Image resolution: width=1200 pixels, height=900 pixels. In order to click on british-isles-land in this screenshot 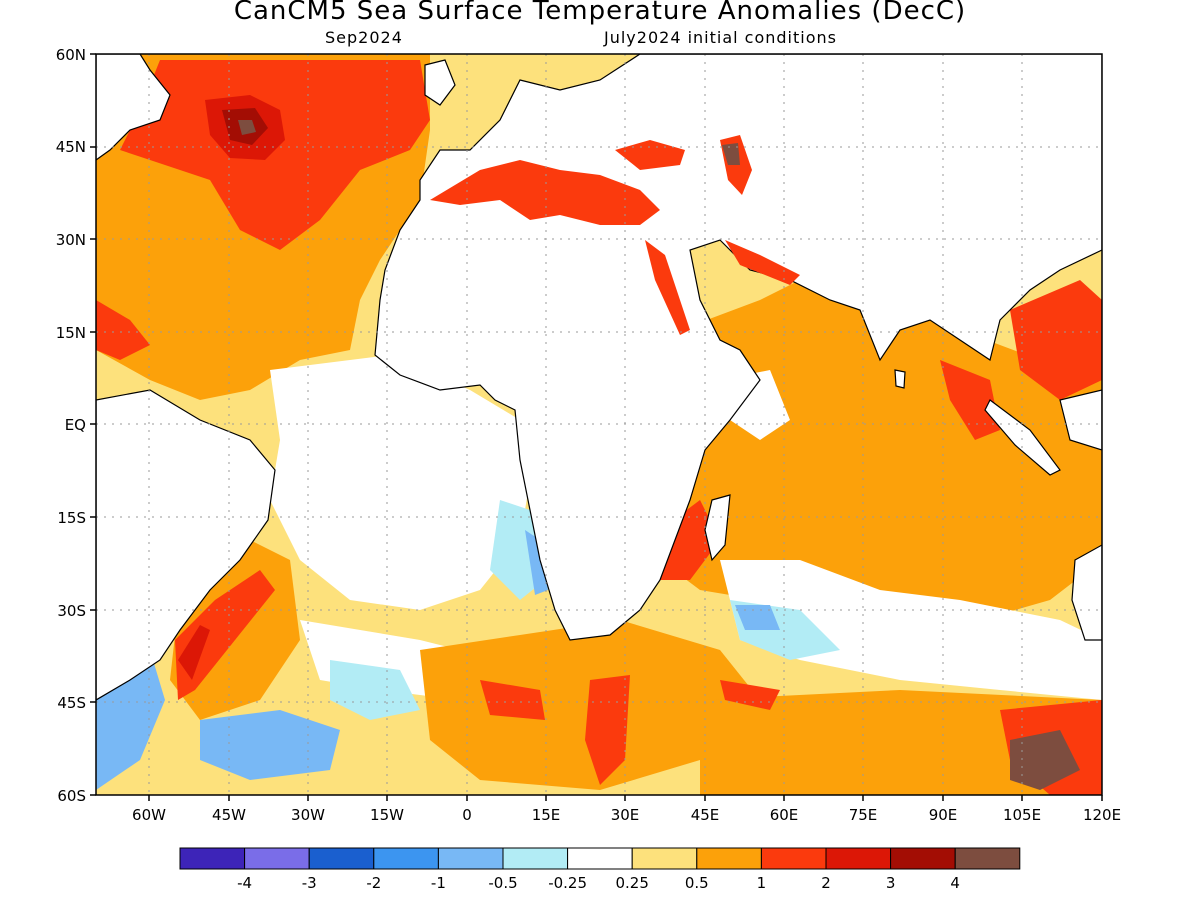, I will do `click(440, 82)`.